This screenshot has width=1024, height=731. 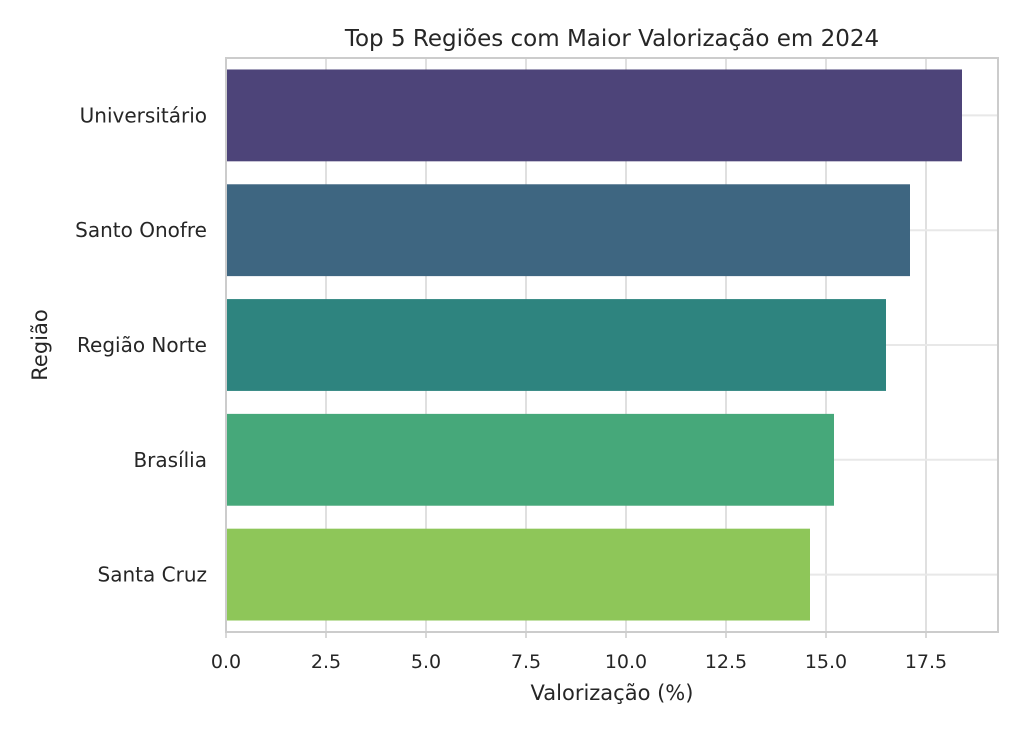 I want to click on x-tick-label: 12.5, so click(x=726, y=662).